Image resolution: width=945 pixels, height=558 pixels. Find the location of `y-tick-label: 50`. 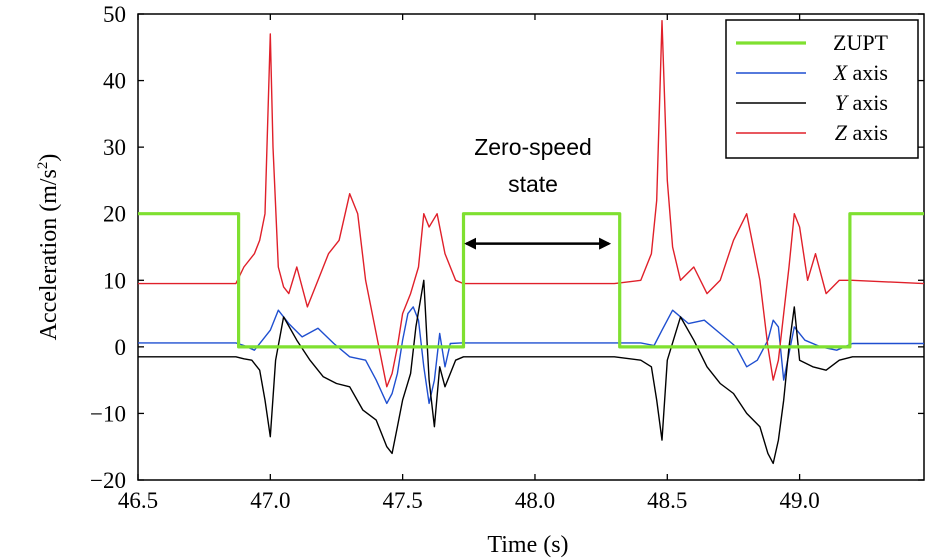

y-tick-label: 50 is located at coordinates (114, 14).